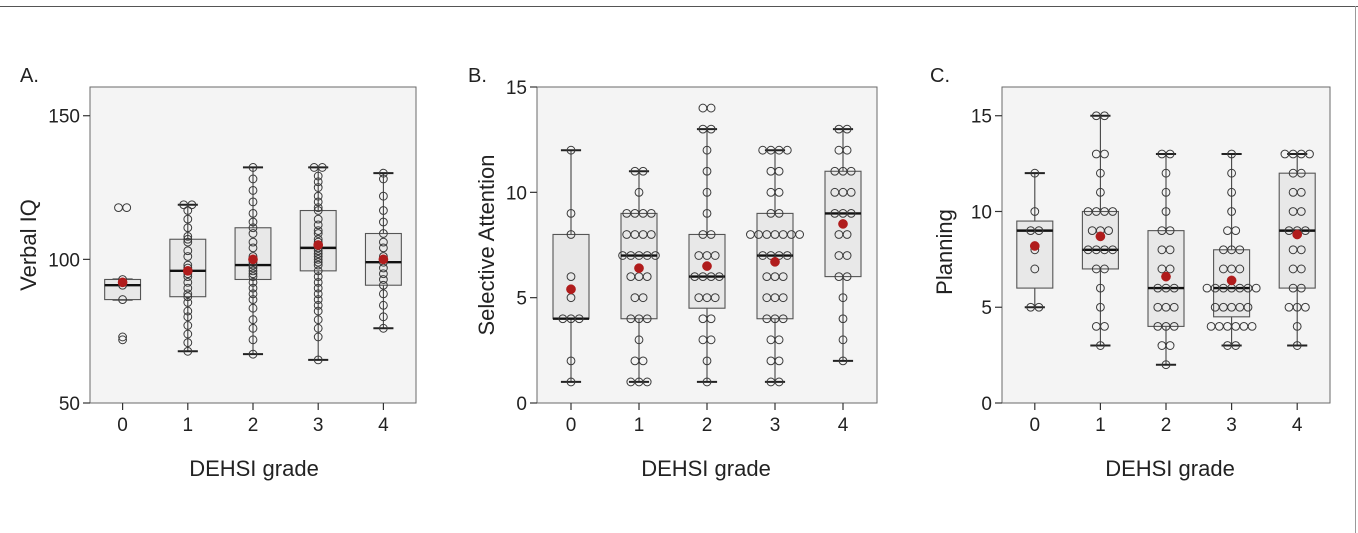 Image resolution: width=1358 pixels, height=533 pixels. I want to click on x-axis-title: DEHSI grade, so click(254, 468).